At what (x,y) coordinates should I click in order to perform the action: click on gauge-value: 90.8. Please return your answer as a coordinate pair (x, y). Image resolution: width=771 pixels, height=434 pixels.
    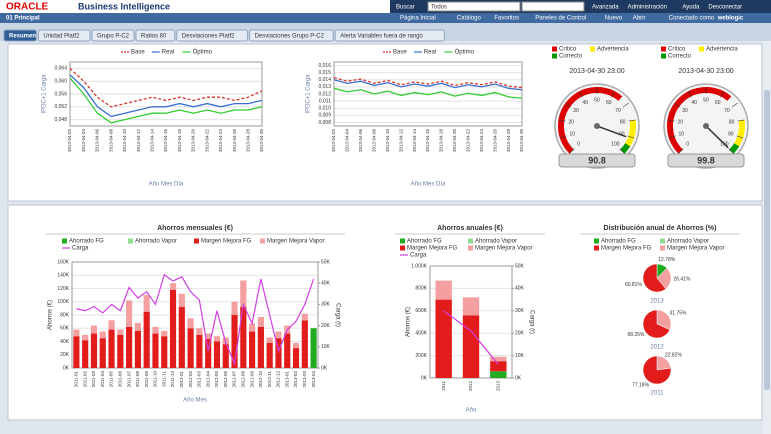
    Looking at the image, I should click on (597, 160).